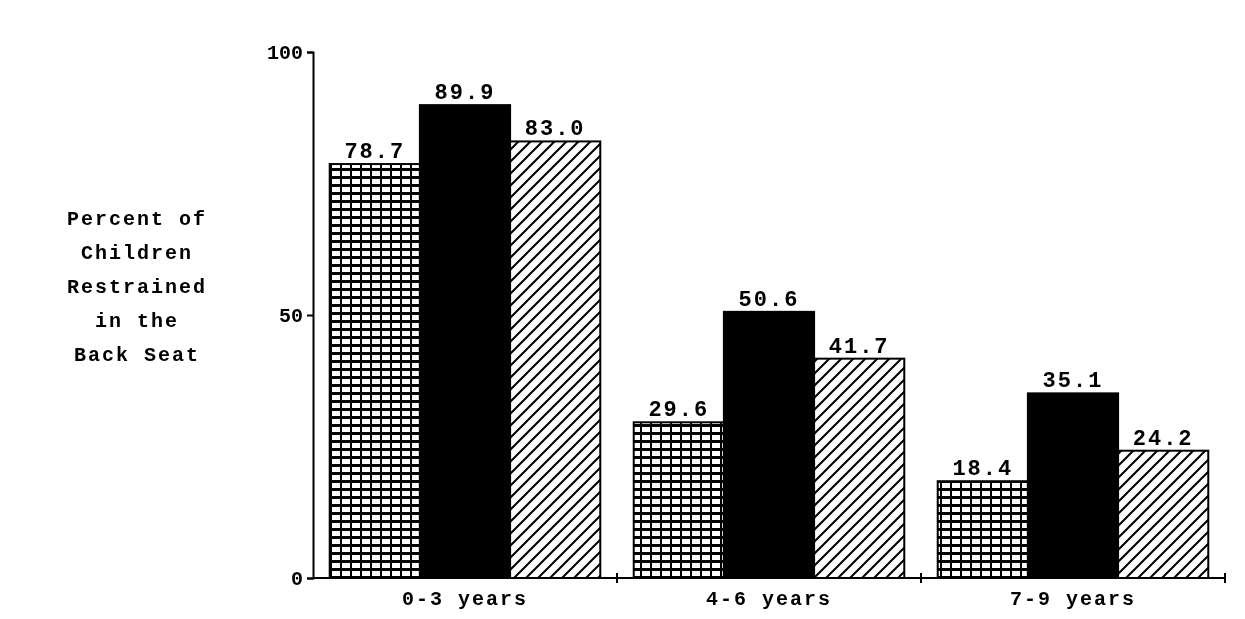 The image size is (1245, 619). Describe the element at coordinates (1073, 599) in the screenshot. I see `x-tick-label: 7-9 years` at that location.